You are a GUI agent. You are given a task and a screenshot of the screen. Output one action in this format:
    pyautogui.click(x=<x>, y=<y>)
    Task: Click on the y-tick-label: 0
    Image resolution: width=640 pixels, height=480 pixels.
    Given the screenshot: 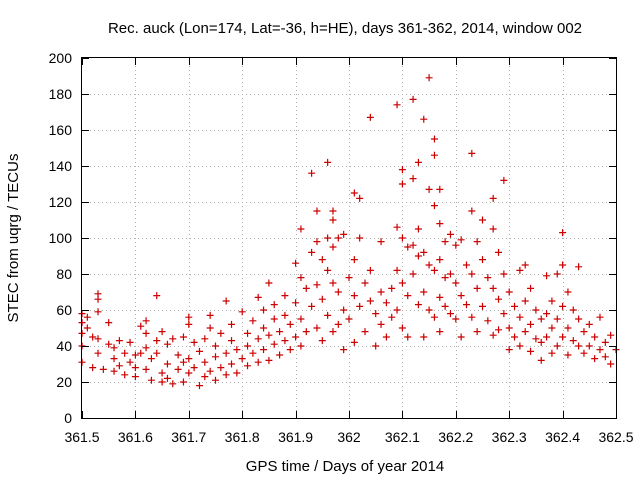 What is the action you would take?
    pyautogui.click(x=68, y=418)
    